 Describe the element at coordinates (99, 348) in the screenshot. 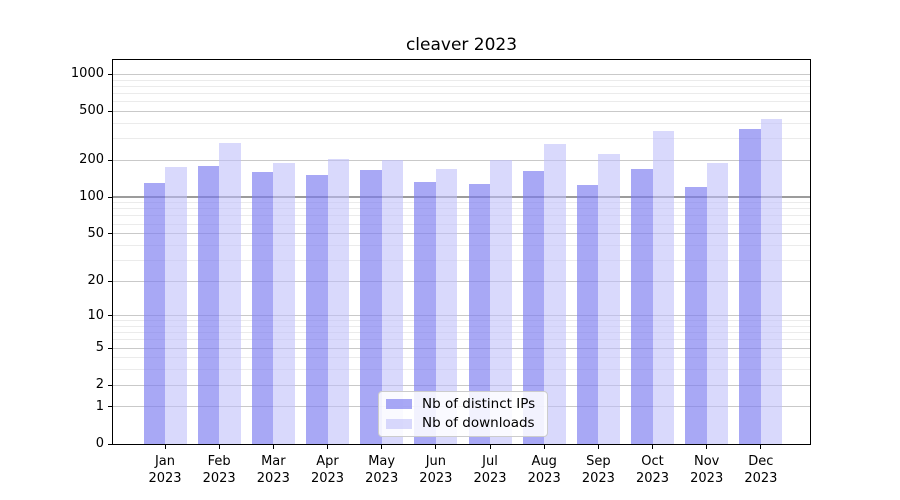

I see `y-tick-label: 5` at that location.